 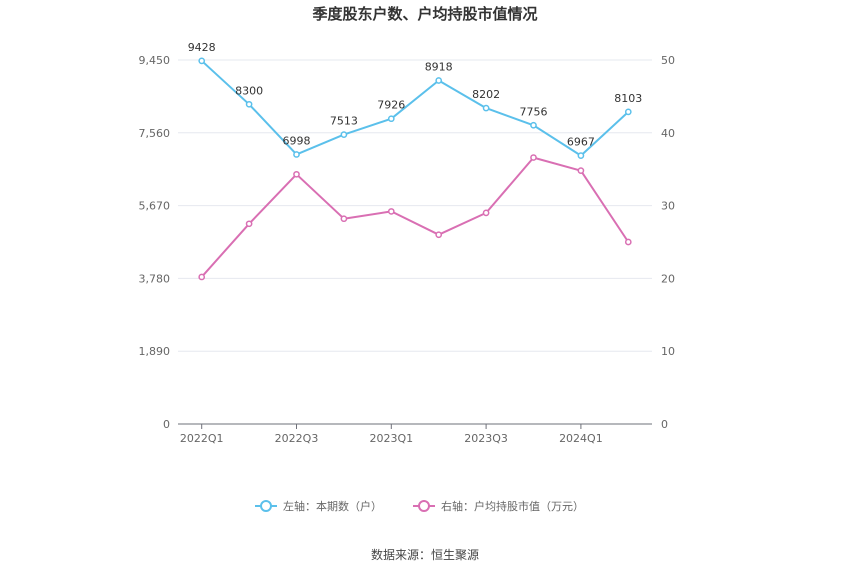 I want to click on y-right-tick-label: 50, so click(x=668, y=60).